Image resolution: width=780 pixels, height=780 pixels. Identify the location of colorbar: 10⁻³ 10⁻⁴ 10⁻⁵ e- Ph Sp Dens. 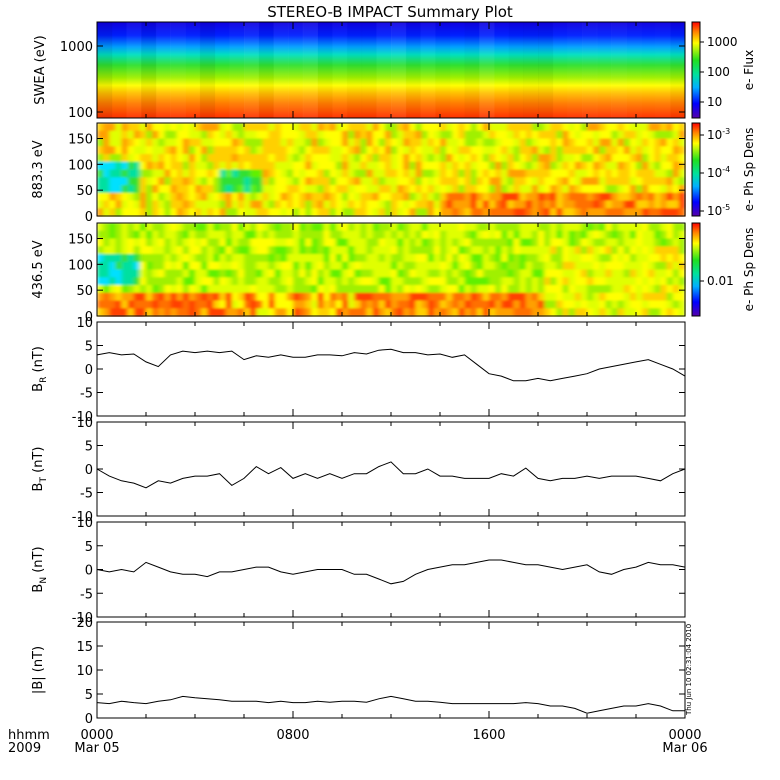
(723, 170).